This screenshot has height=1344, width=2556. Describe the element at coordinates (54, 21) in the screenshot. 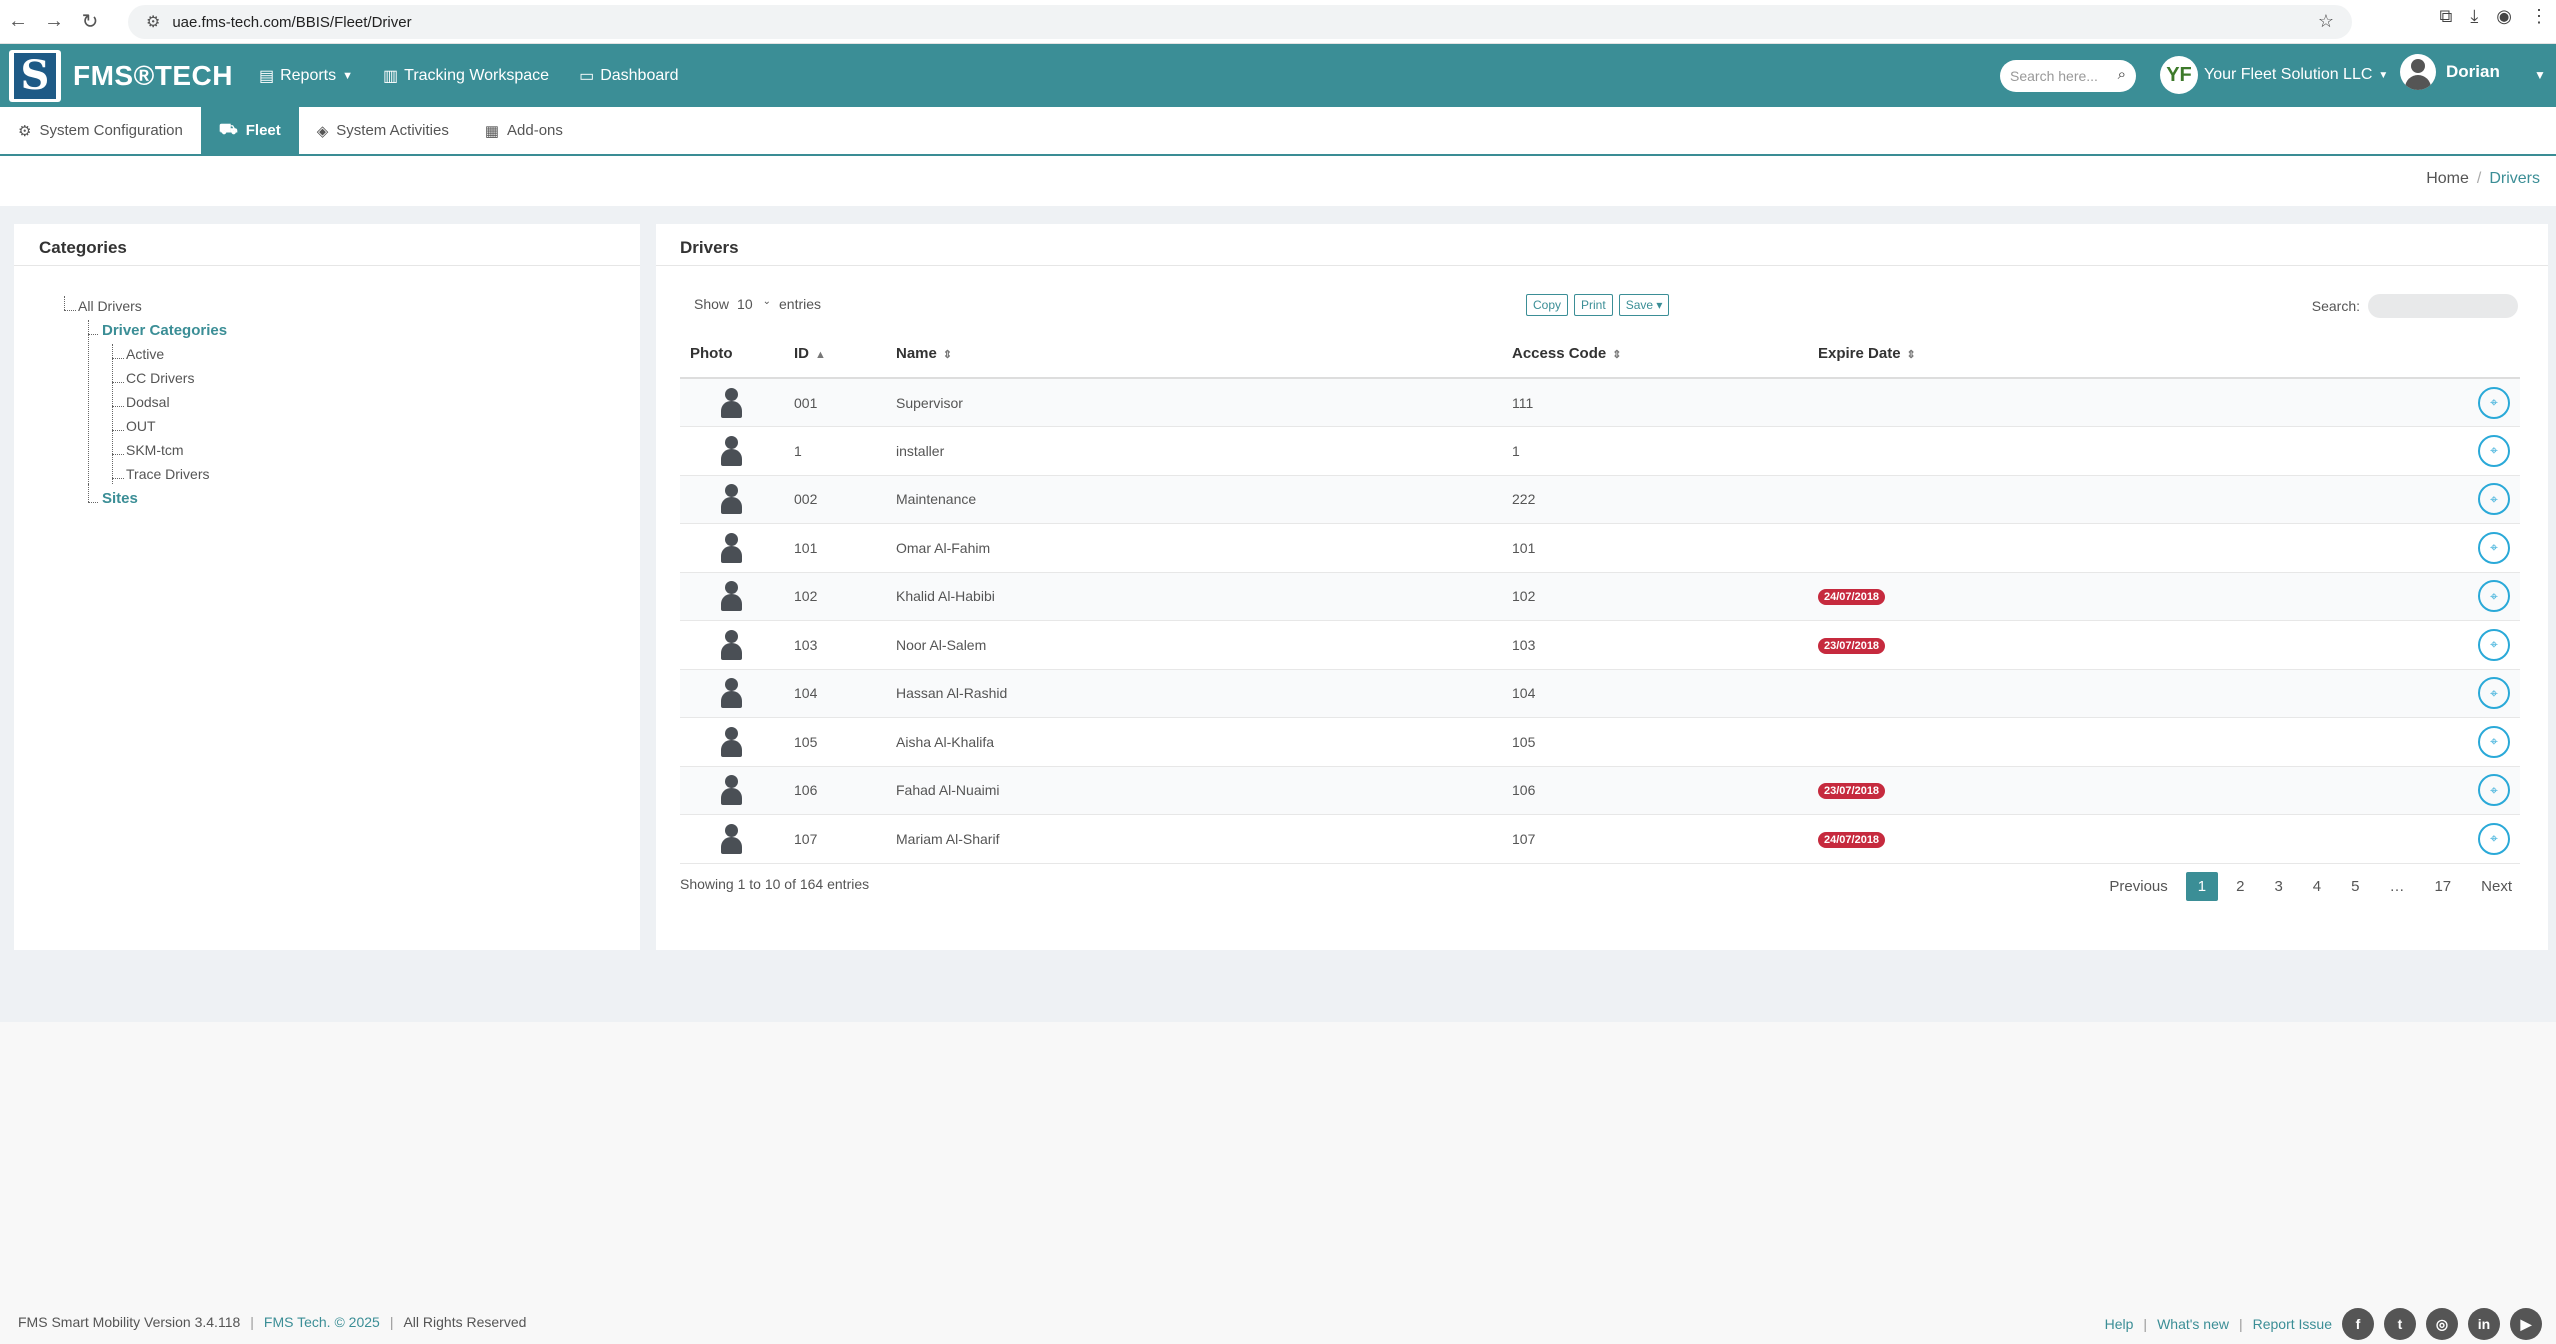

I see `forward-icon: →` at that location.